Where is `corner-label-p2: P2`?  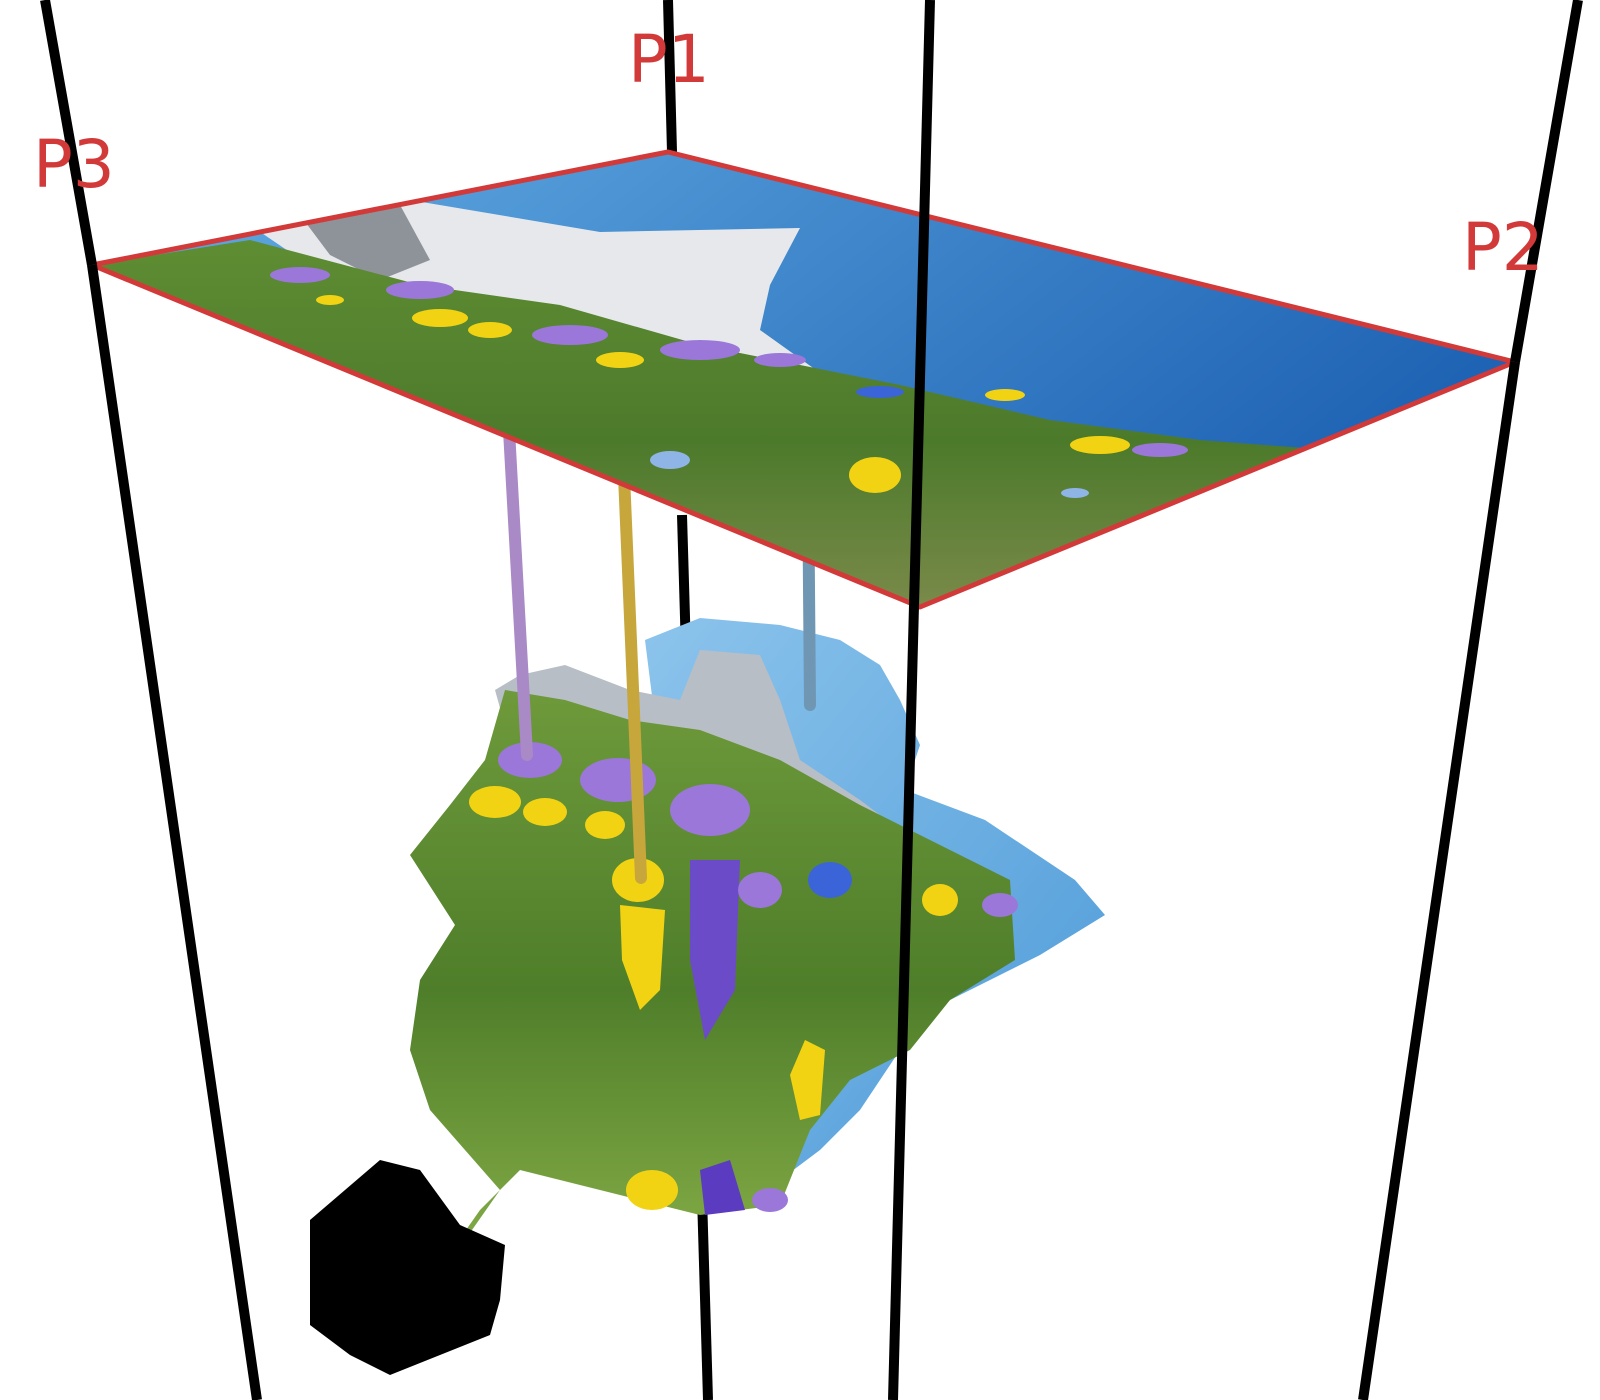
corner-label-p2: P2 is located at coordinates (1503, 247).